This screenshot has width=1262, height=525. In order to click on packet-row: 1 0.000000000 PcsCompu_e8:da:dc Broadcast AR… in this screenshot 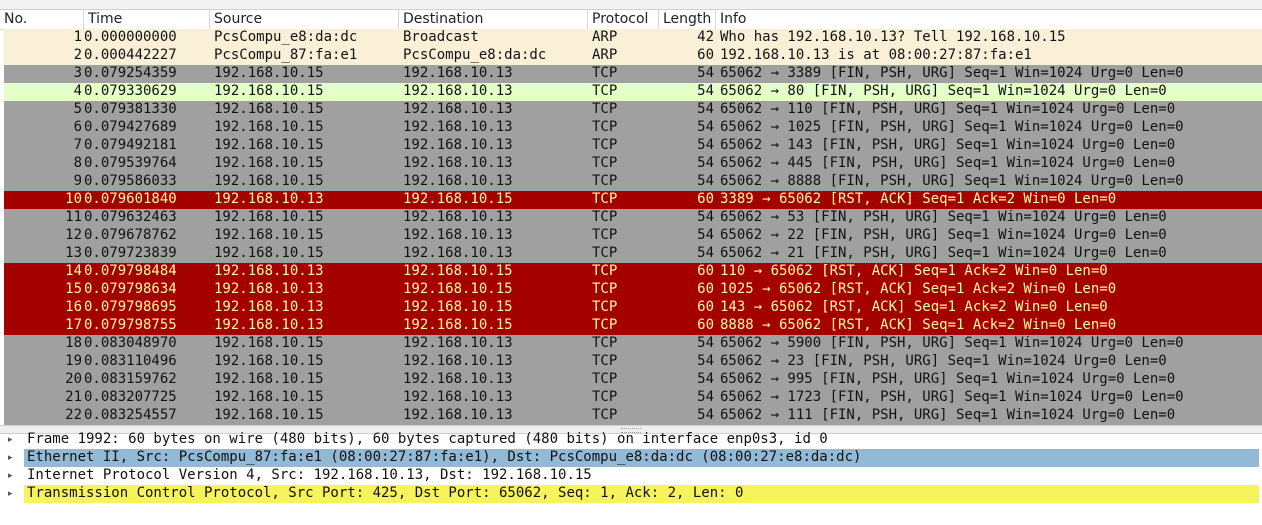, I will do `click(633, 38)`.